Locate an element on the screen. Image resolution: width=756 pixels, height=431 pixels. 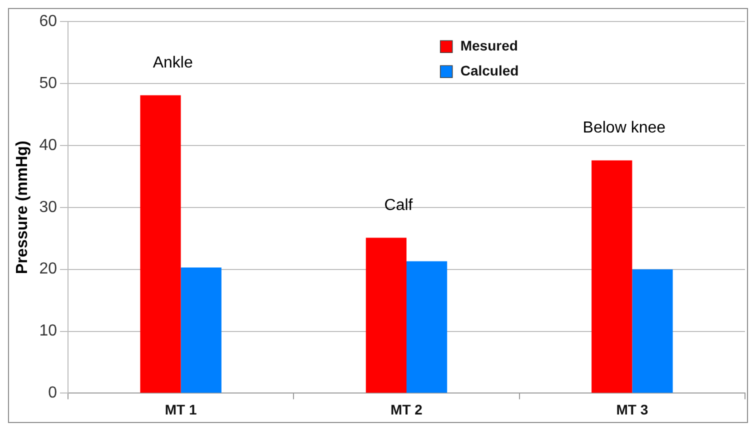
y-tick-label: 60 is located at coordinates (48, 21).